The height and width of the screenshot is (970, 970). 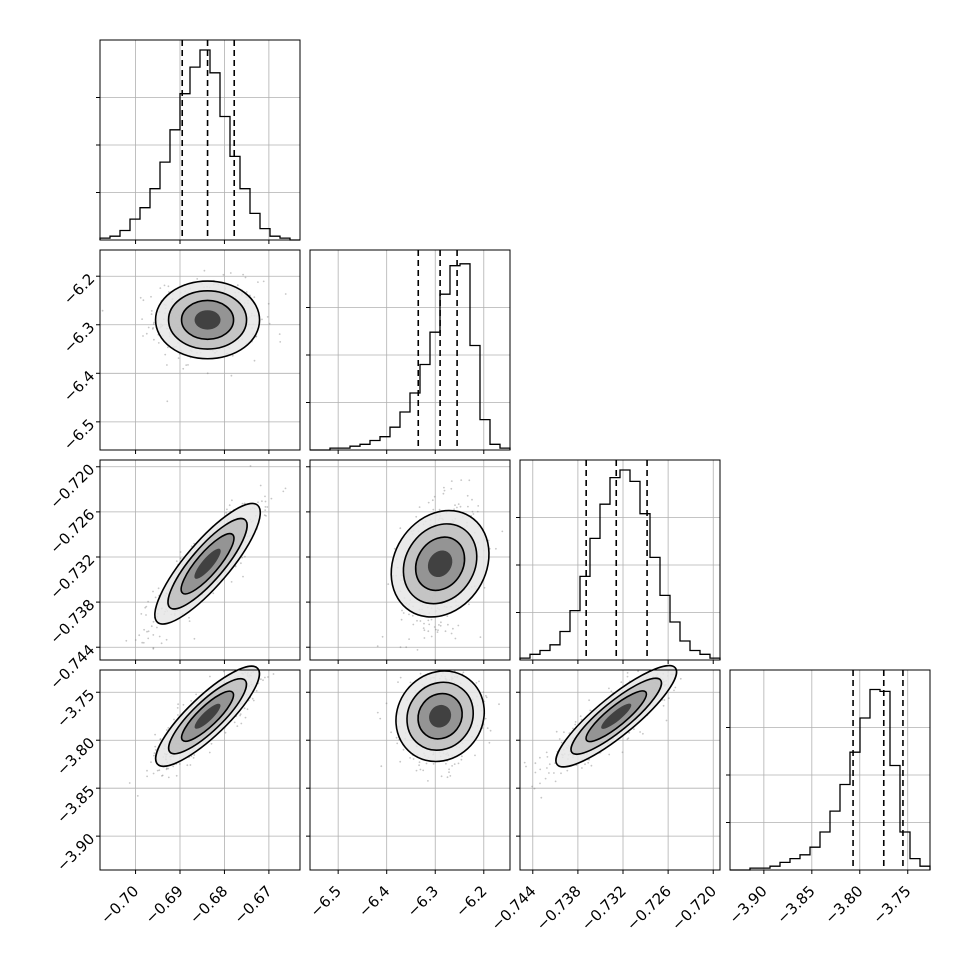 What do you see at coordinates (830, 779) in the screenshot?
I see `histogram-step` at bounding box center [830, 779].